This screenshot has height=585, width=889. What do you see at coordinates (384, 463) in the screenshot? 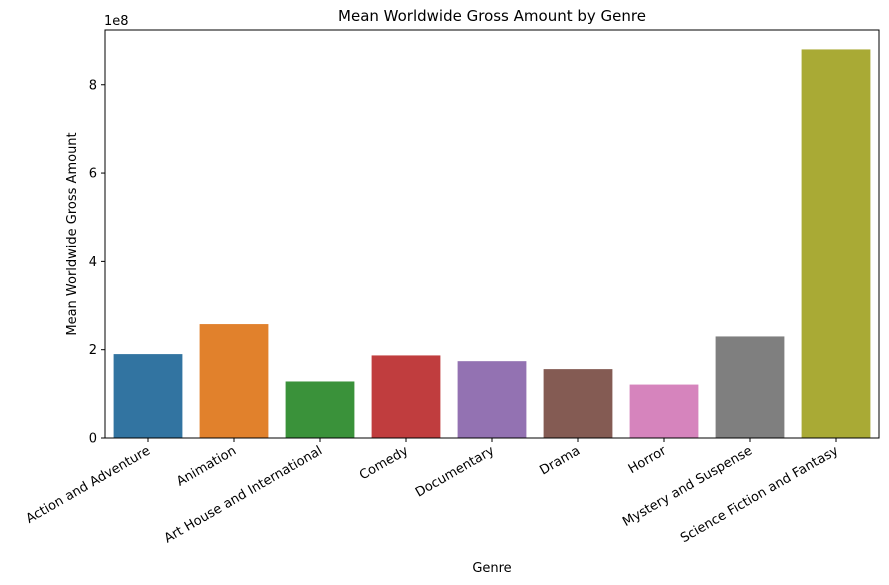
I see `x-tick-label-3: Comedy` at bounding box center [384, 463].